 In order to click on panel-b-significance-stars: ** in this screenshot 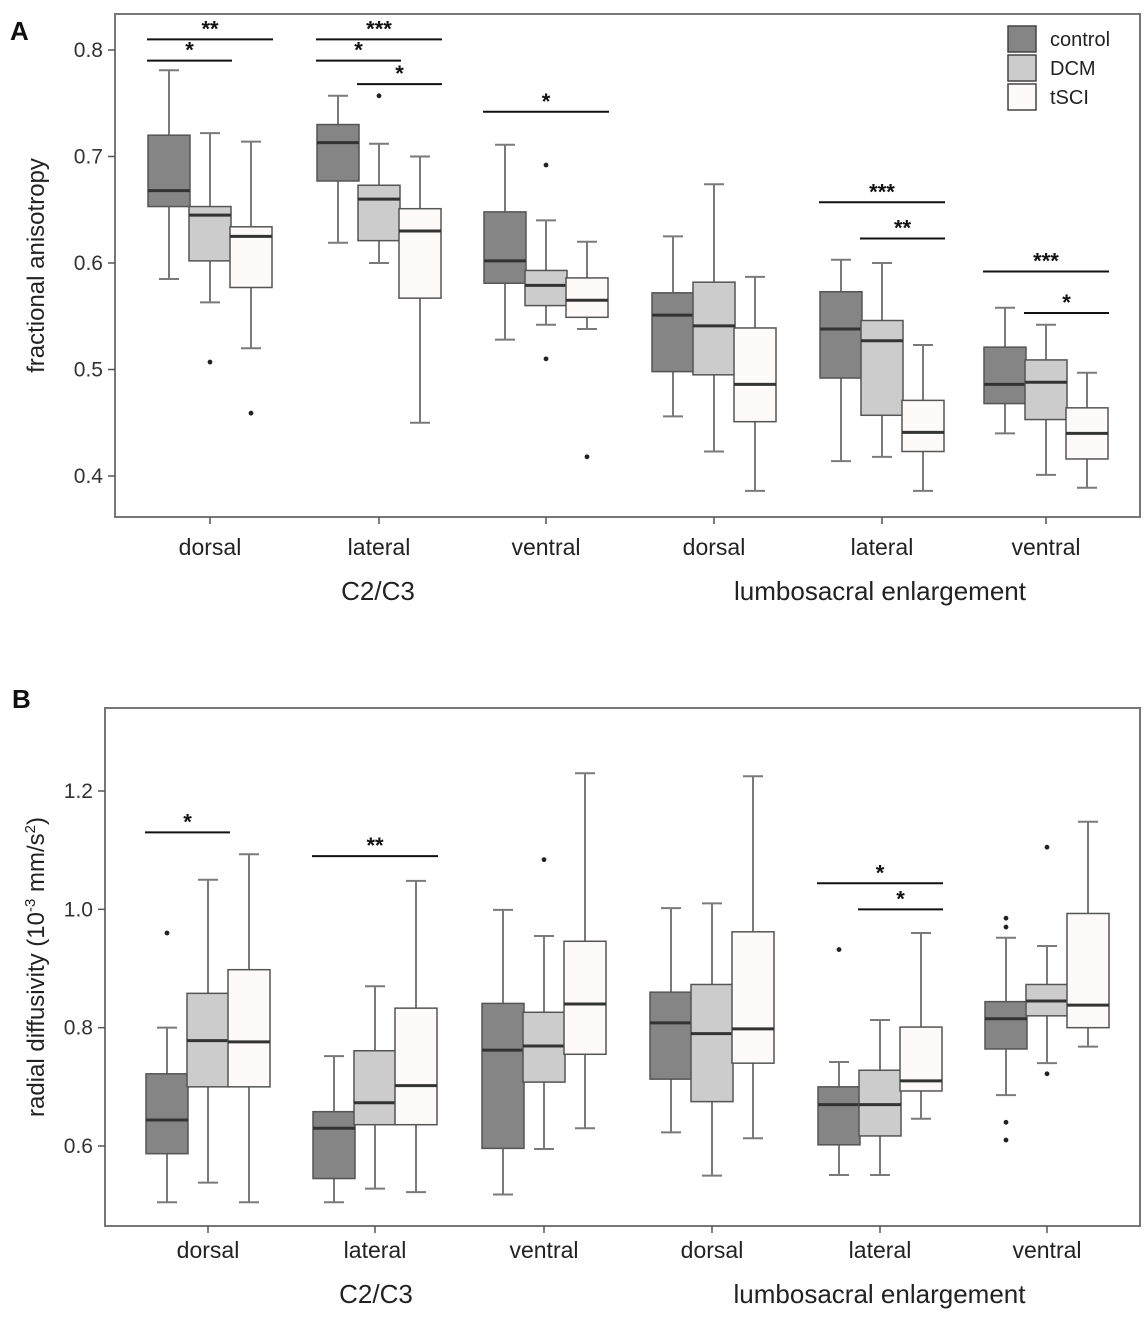, I will do `click(375, 845)`.